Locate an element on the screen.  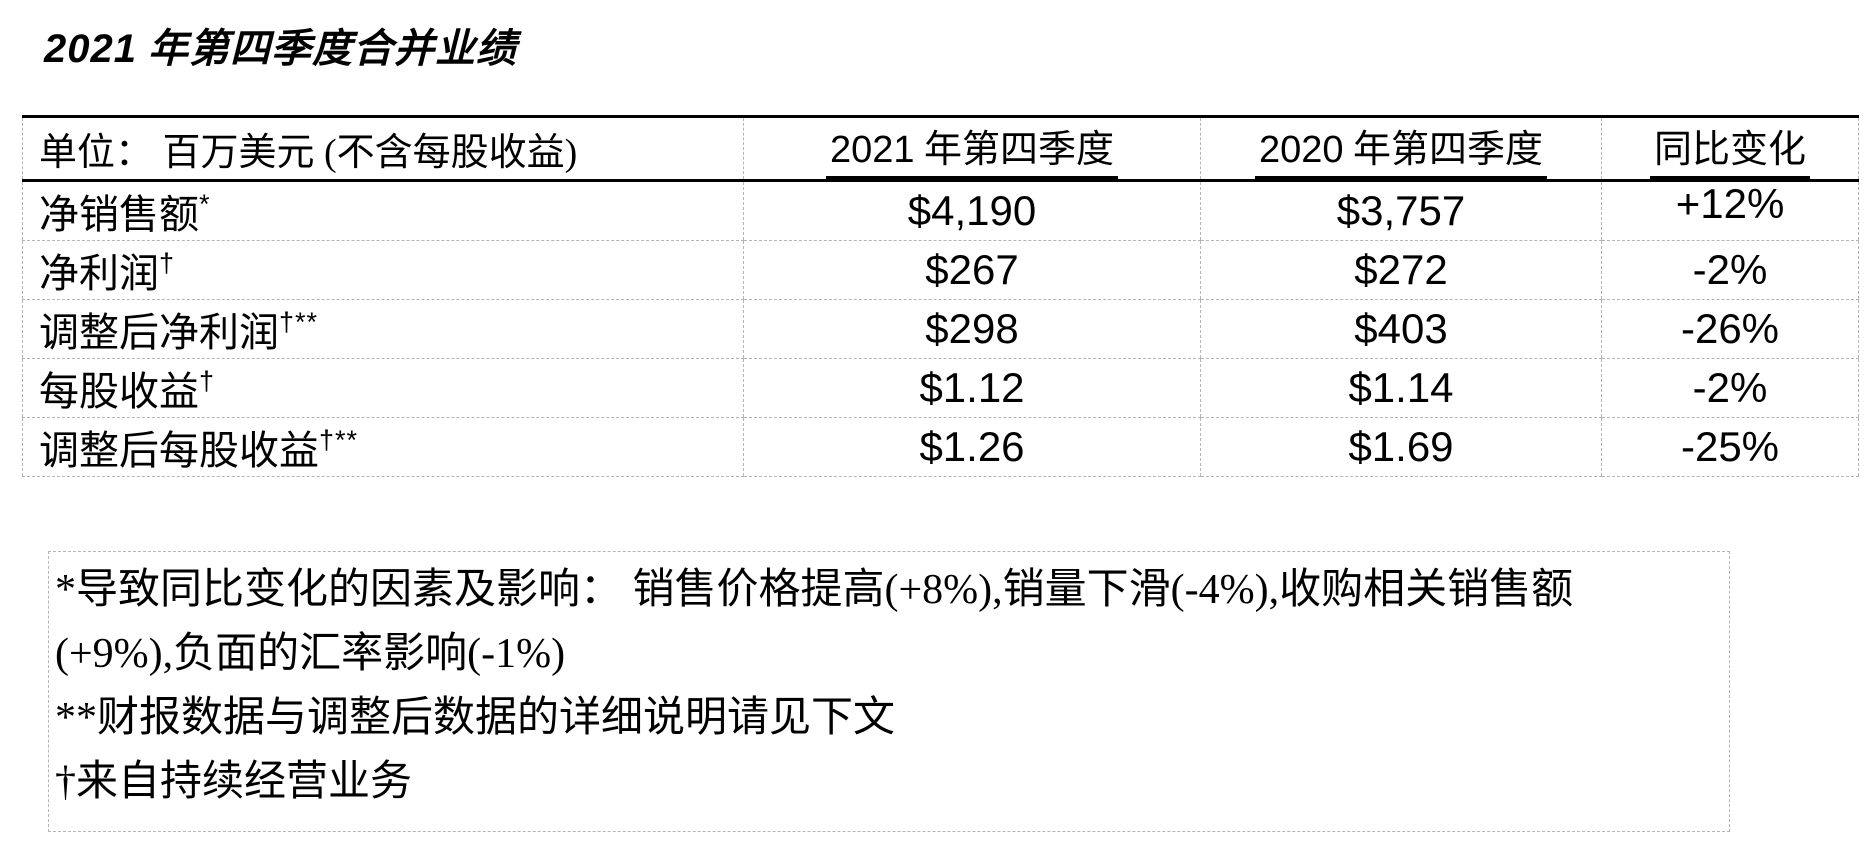
footnote-continuing-operations: †来自持续经营业务 is located at coordinates (234, 782).